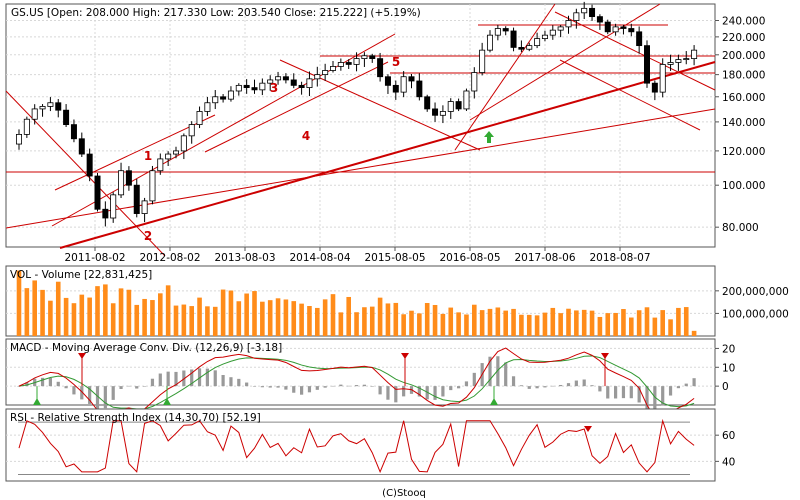 This screenshot has width=800, height=500. I want to click on macd-y-tick-label: 10, so click(728, 368).